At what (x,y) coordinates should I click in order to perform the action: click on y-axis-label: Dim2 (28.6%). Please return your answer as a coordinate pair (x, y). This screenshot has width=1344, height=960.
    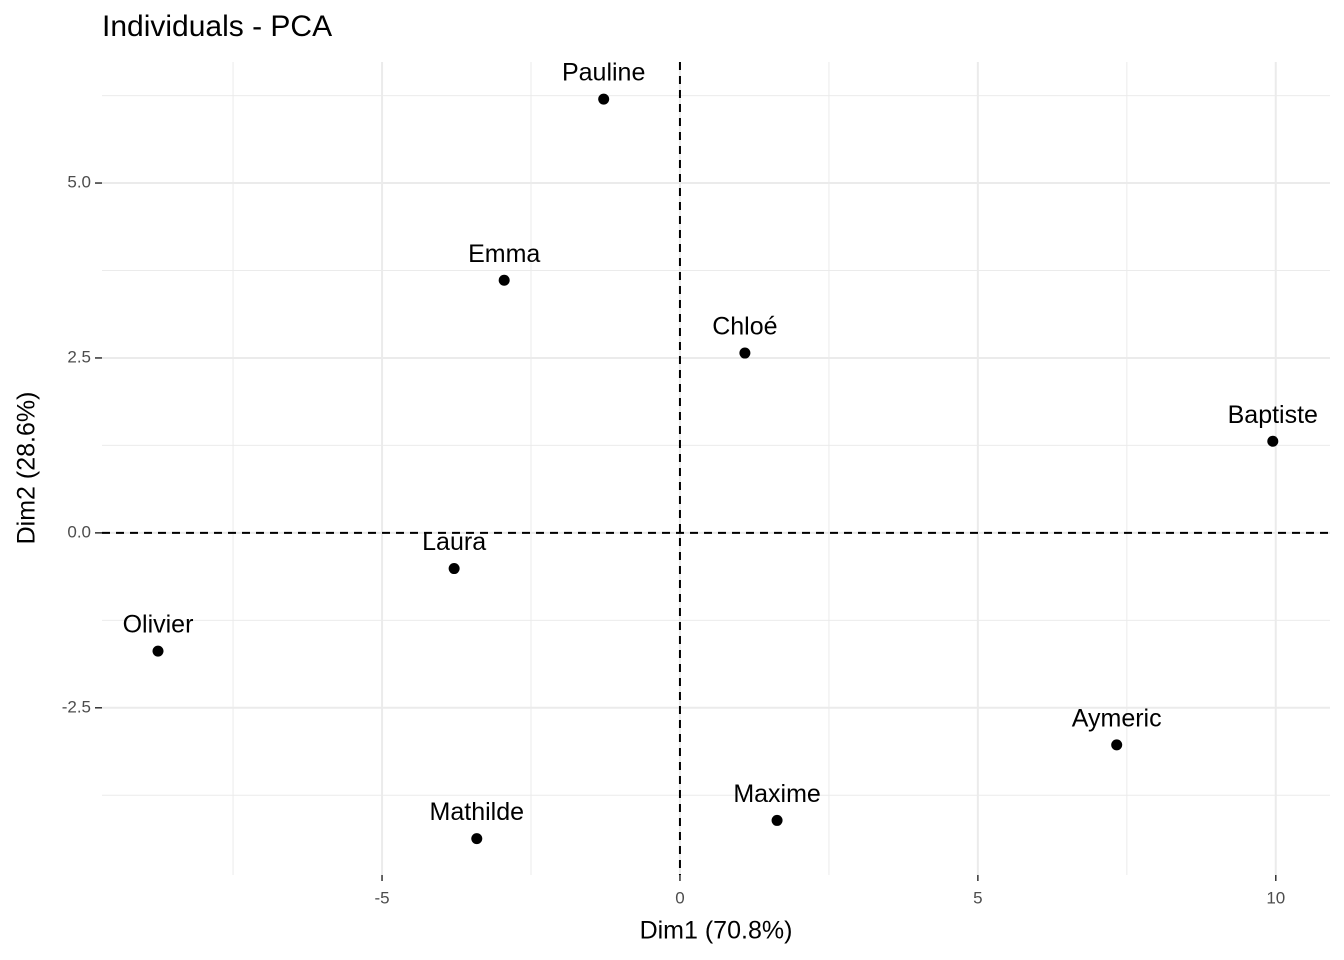
    Looking at the image, I should click on (27, 468).